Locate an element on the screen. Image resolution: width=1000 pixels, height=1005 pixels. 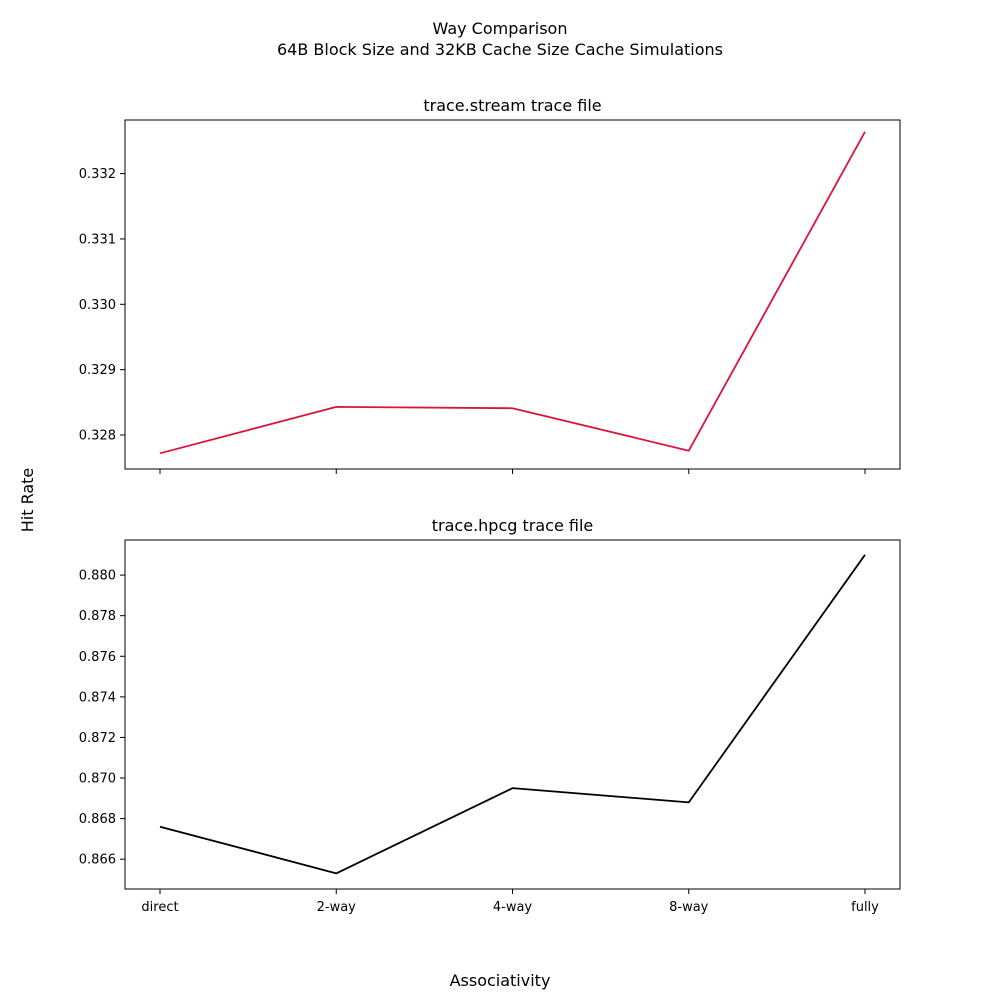
y-axis-label: Hit Rate is located at coordinates (27, 500).